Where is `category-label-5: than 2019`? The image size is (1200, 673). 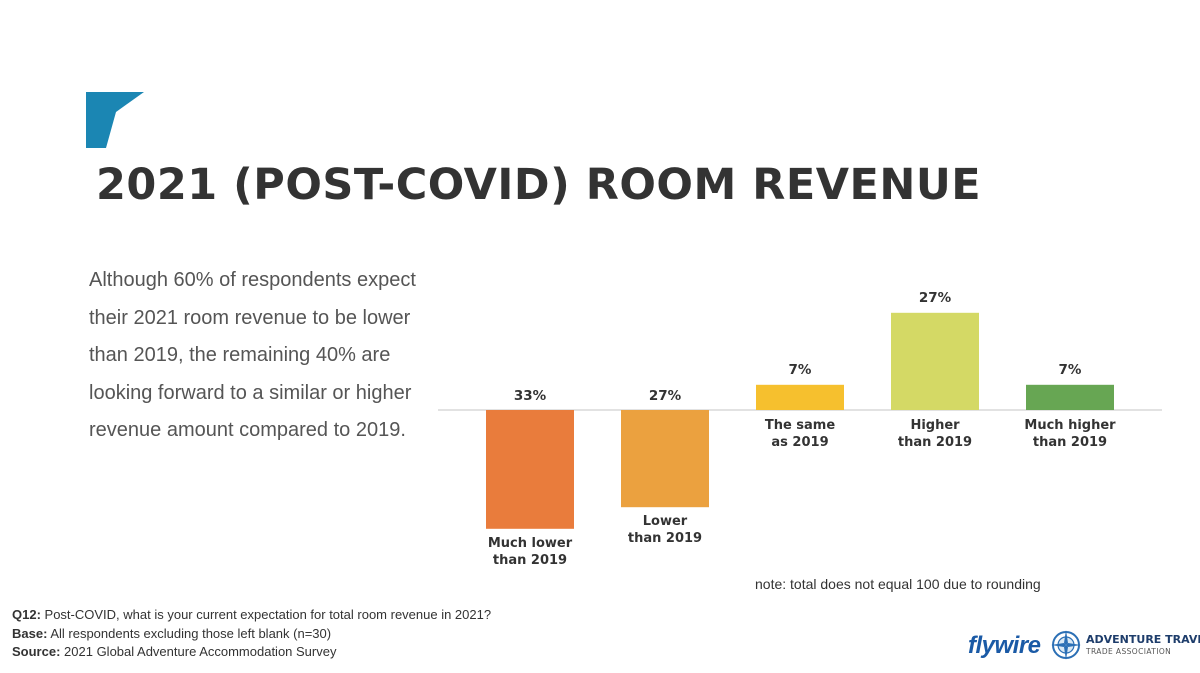
category-label-5: than 2019 is located at coordinates (1070, 442).